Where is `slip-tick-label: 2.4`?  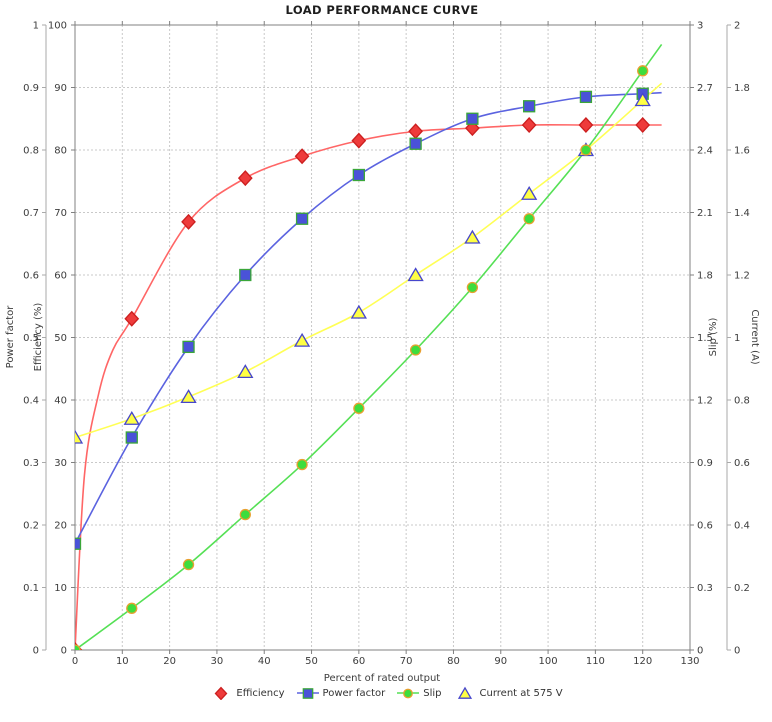
slip-tick-label: 2.4 is located at coordinates (705, 151).